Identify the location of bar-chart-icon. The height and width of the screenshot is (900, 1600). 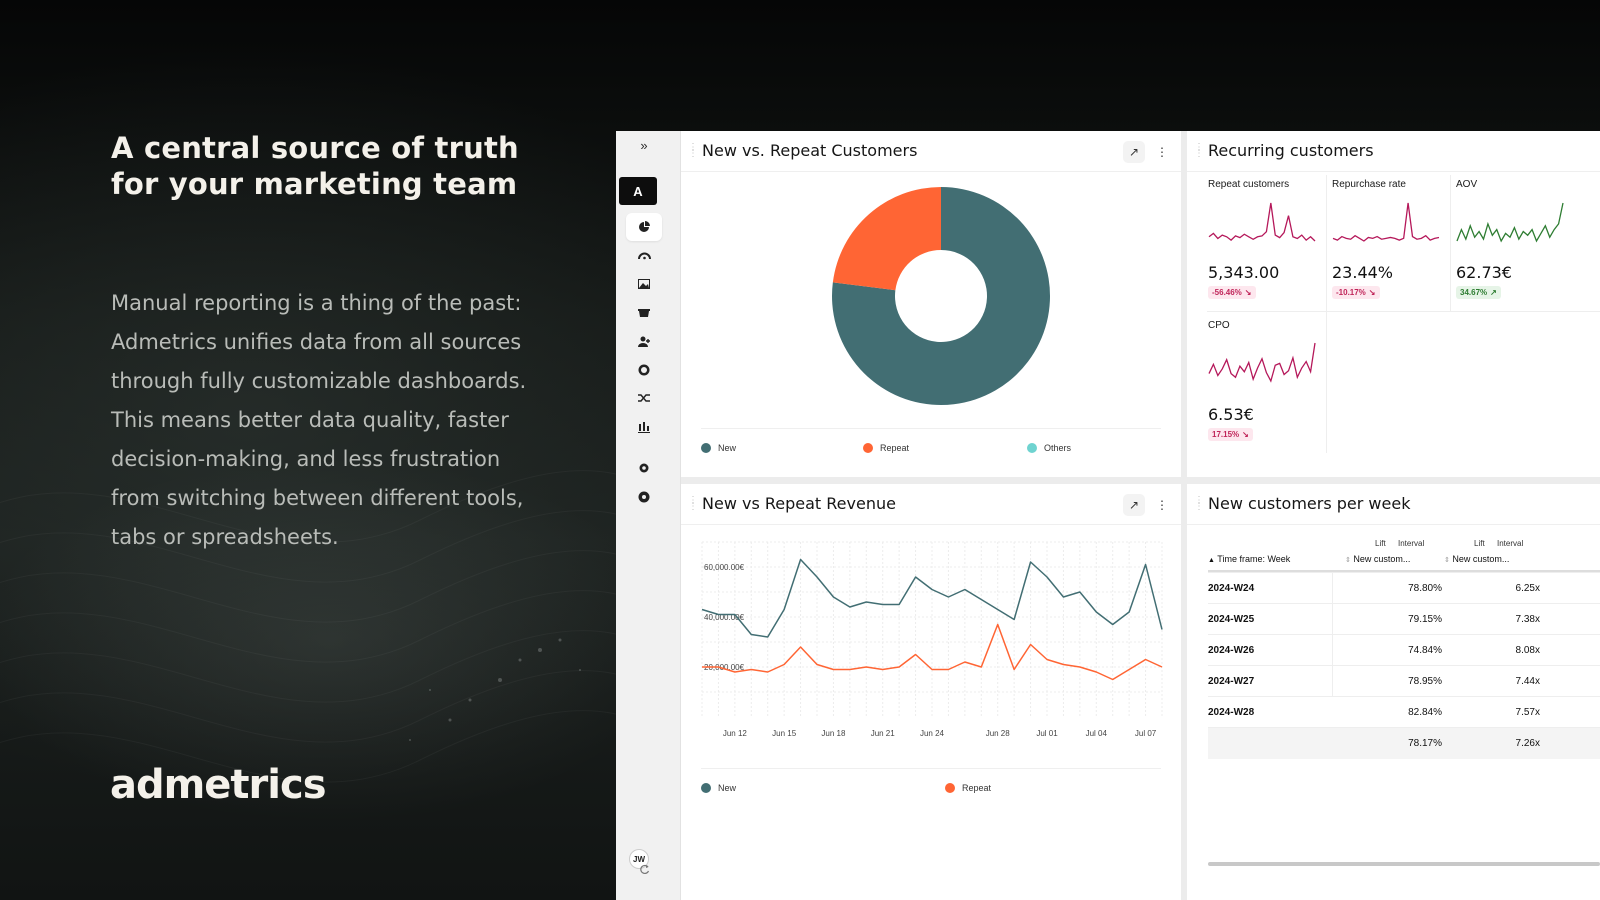
(644, 427).